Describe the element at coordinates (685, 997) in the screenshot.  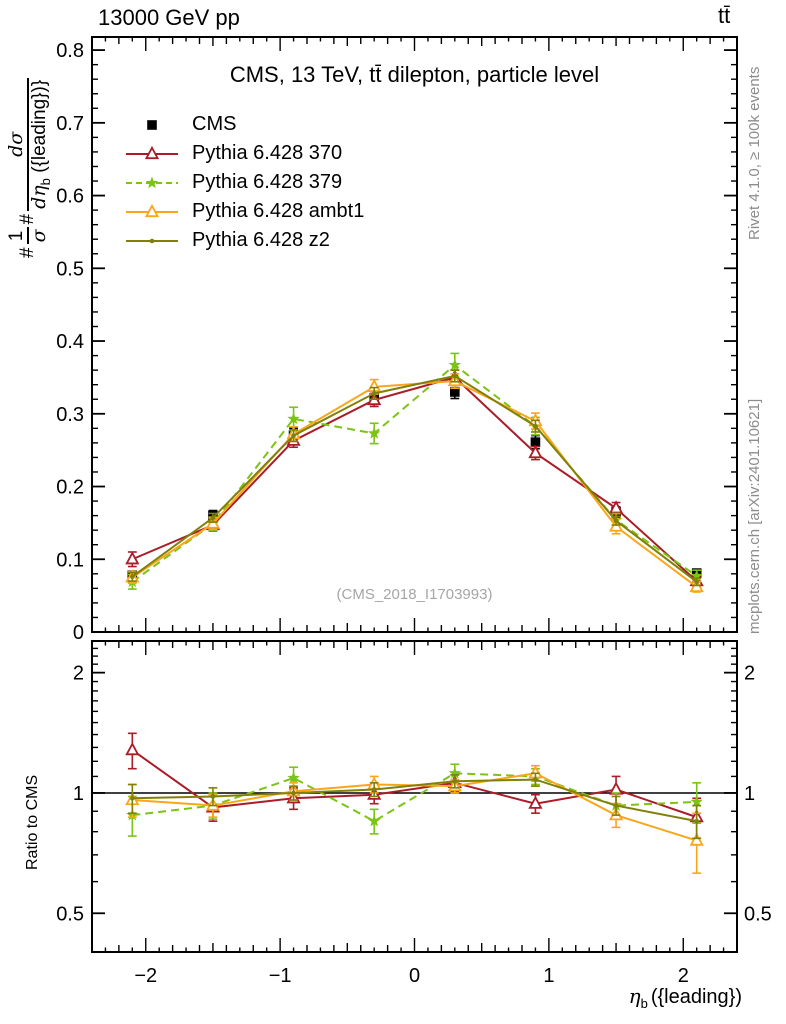
I see `x-axis-label: ηb ({leading})` at that location.